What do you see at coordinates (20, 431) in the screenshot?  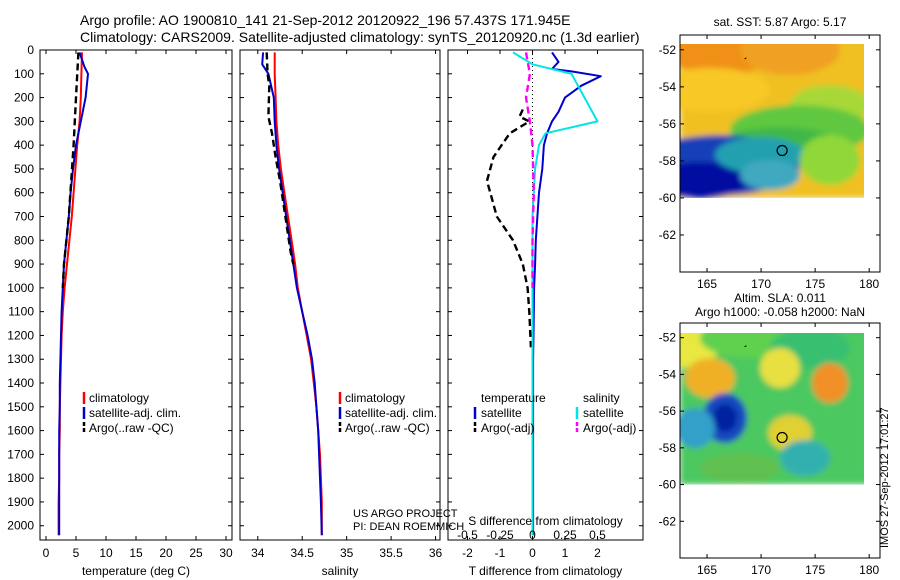 I see `depth-tick-label: 1600` at bounding box center [20, 431].